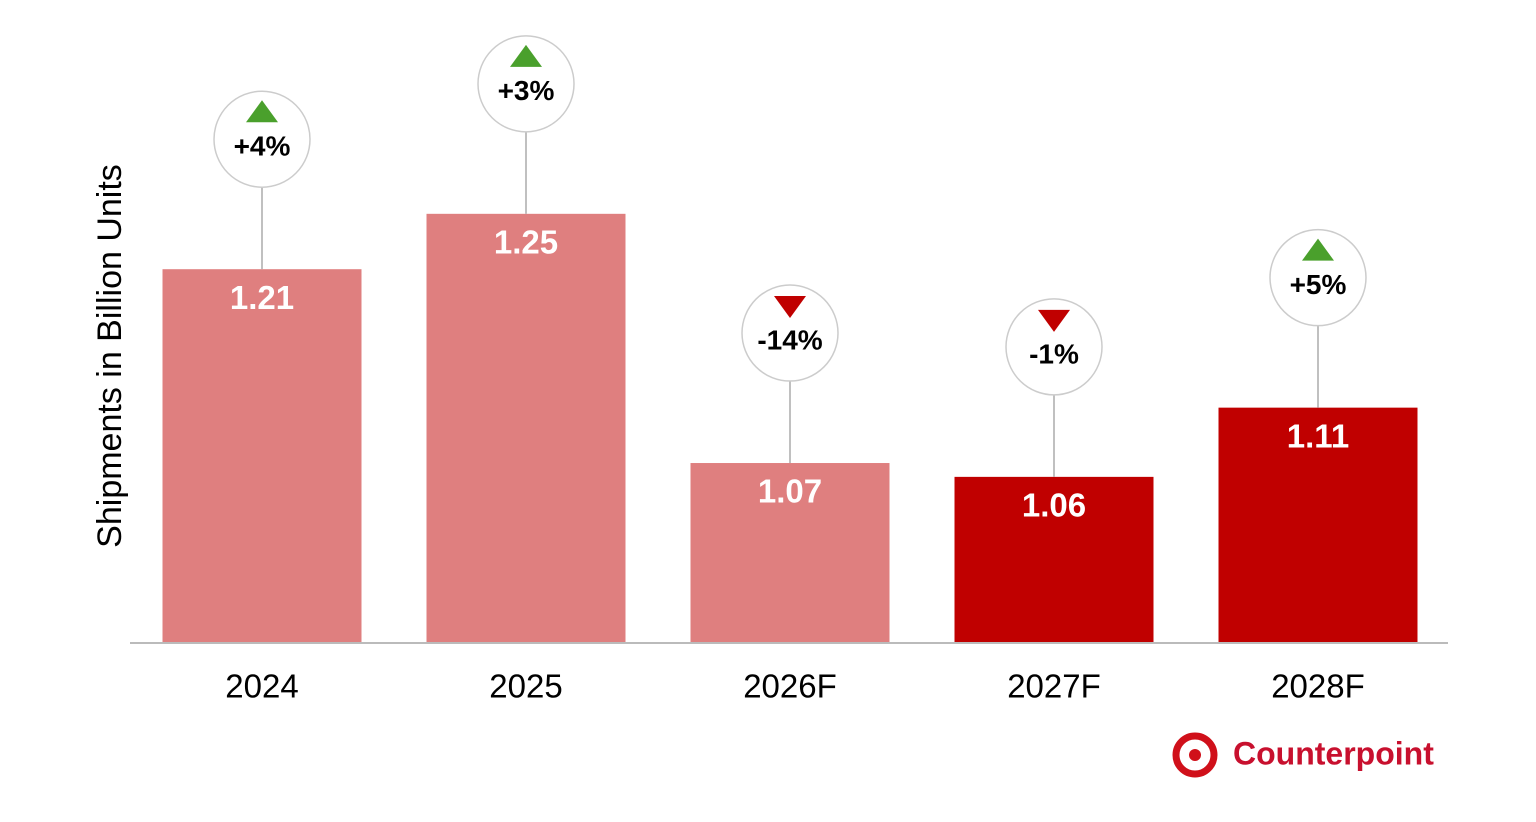 The image size is (1536, 822). I want to click on logo-icon, so click(1195, 755).